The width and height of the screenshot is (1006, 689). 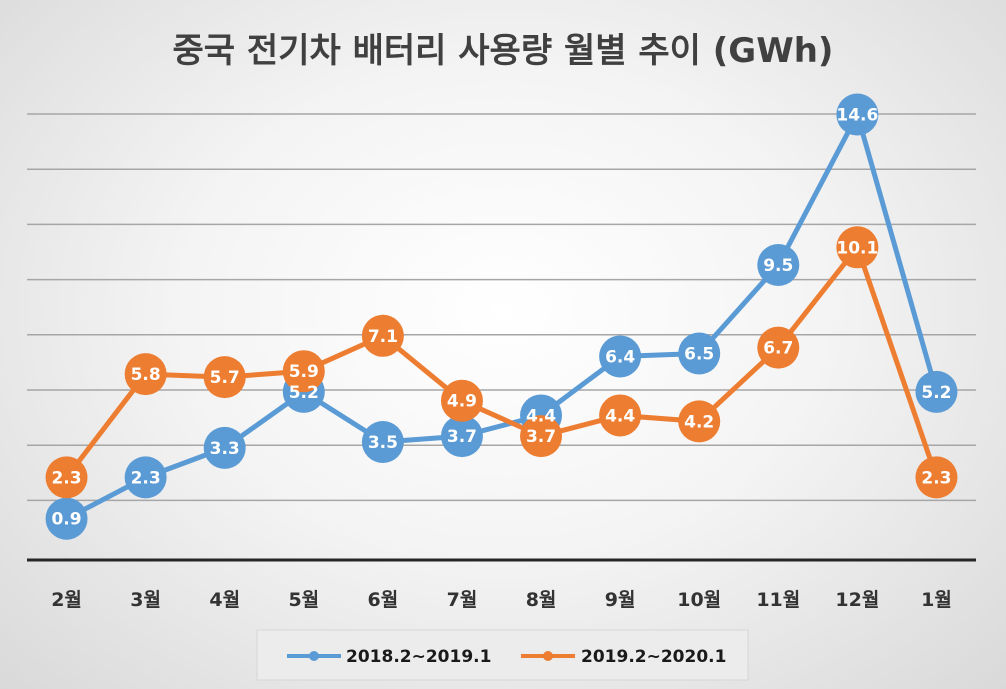 I want to click on data-label-1: 3.7, so click(x=462, y=437).